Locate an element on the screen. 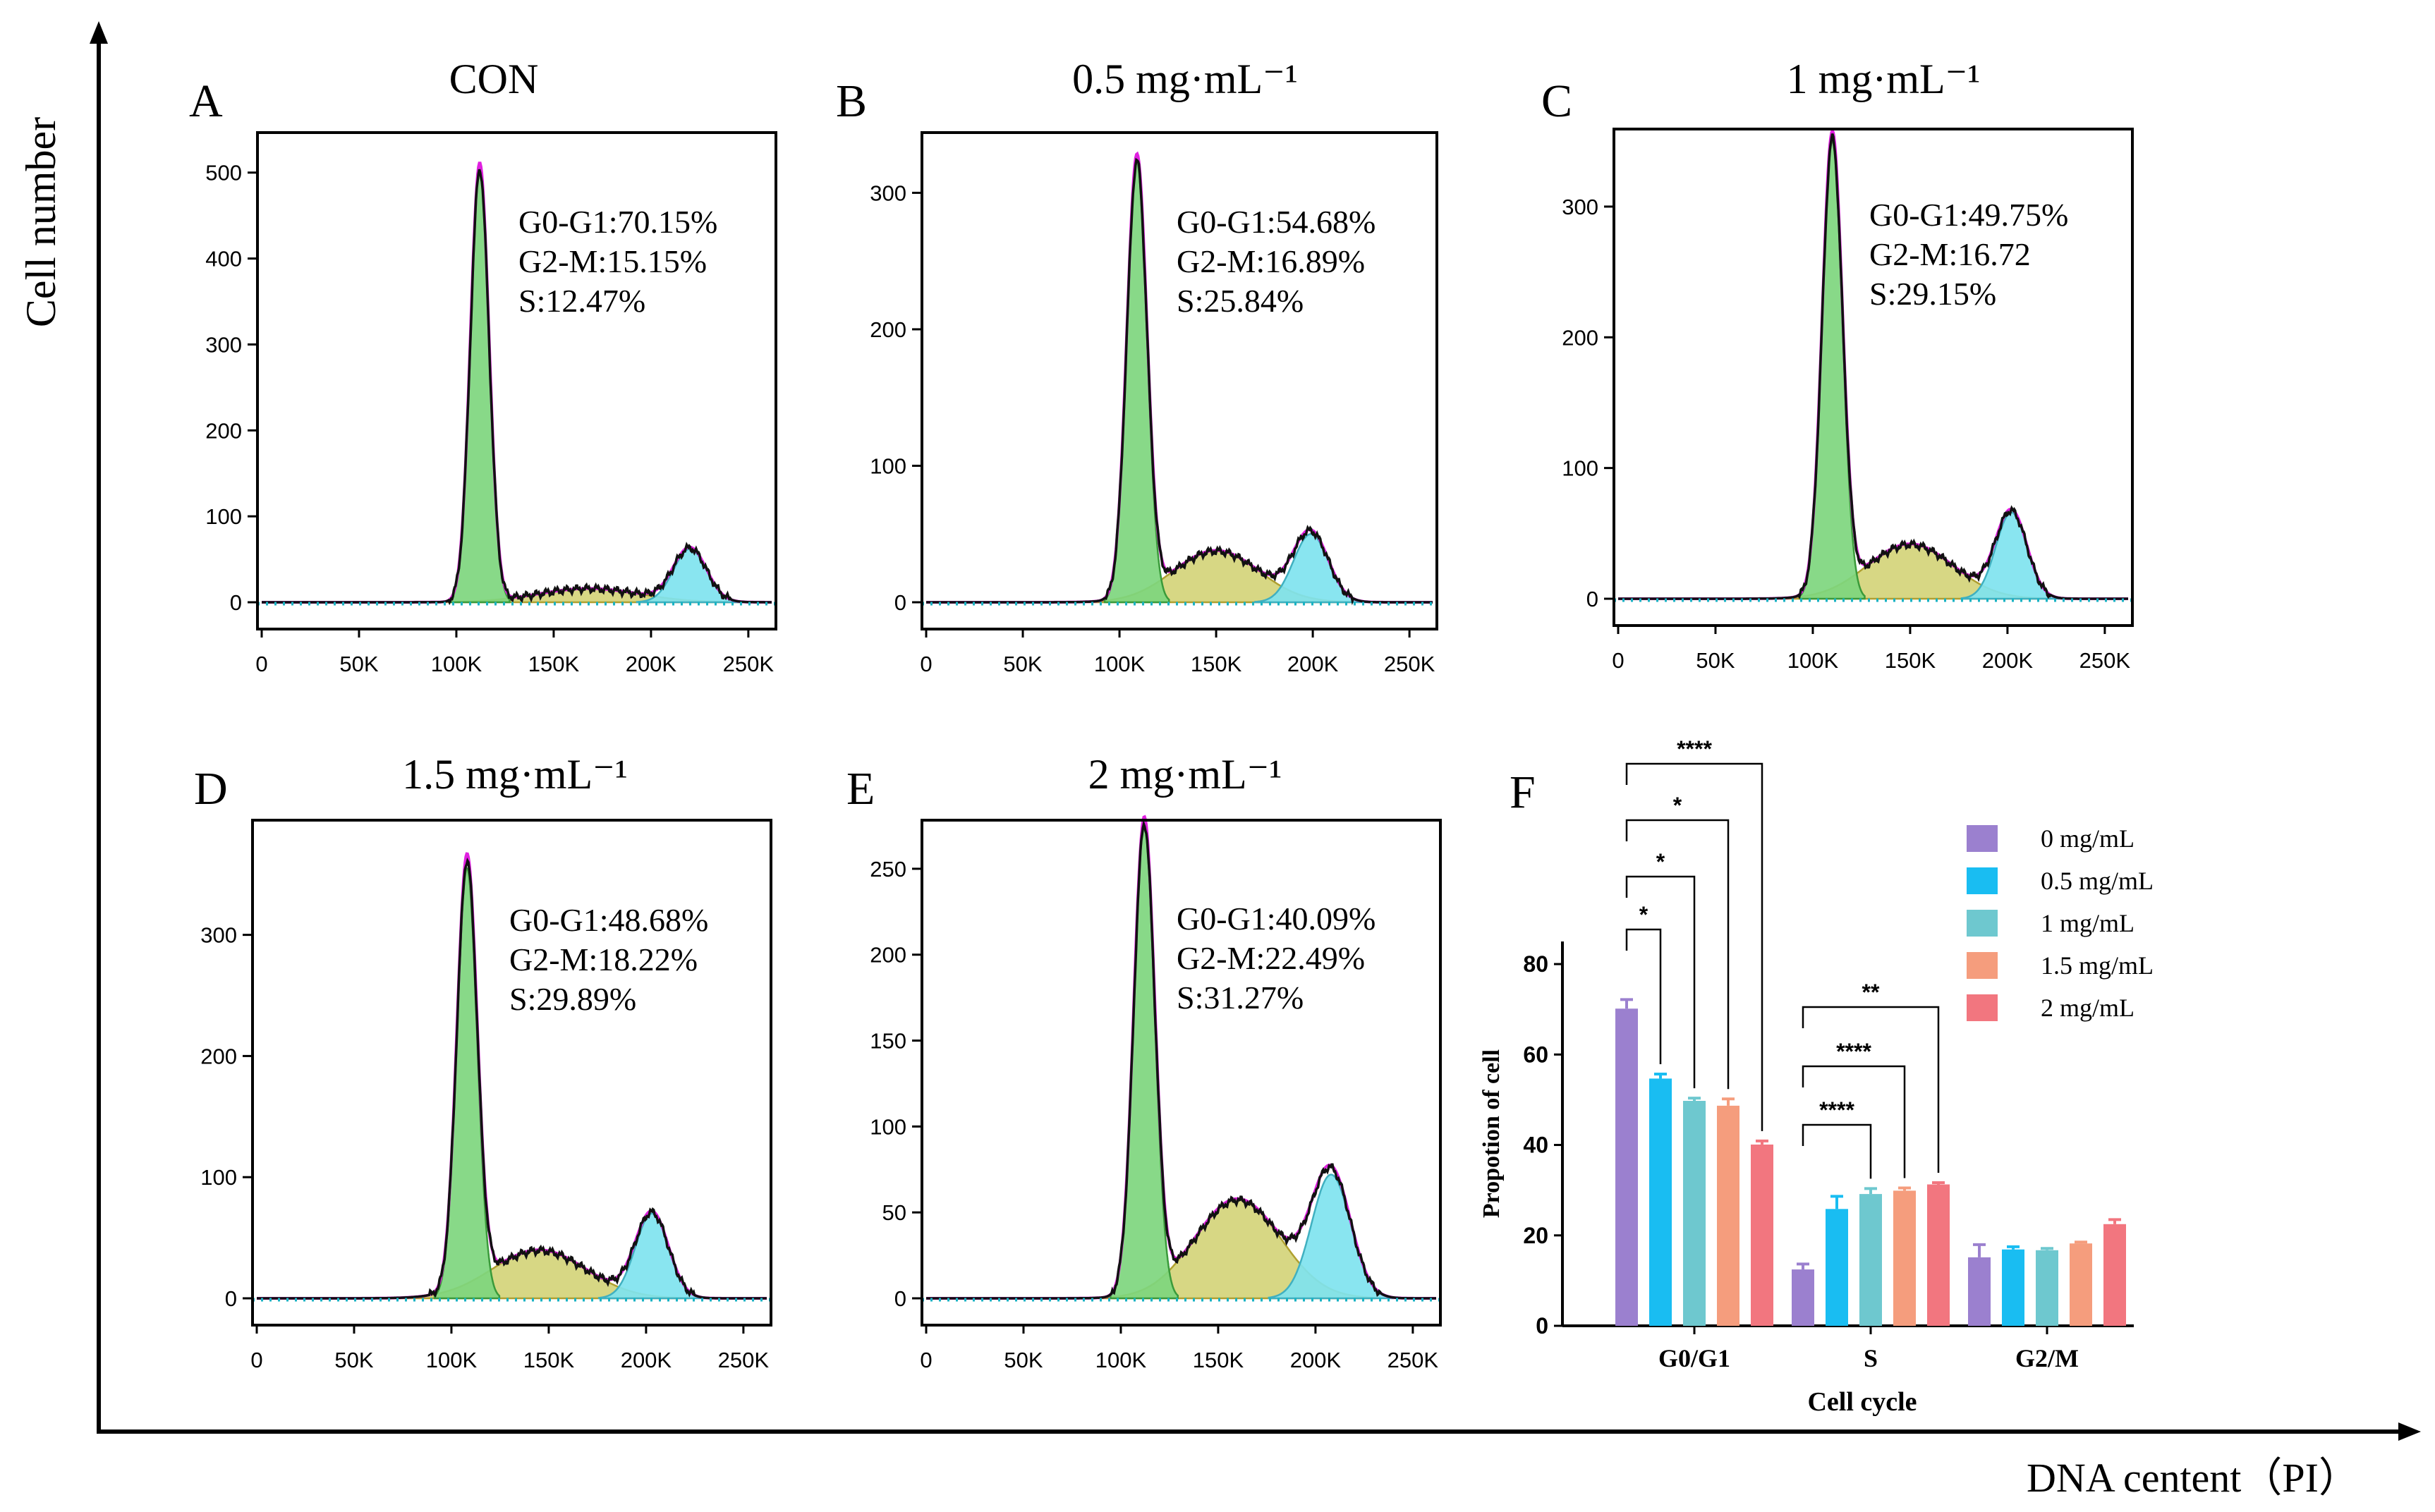 The height and width of the screenshot is (1512, 2435). panel-label-c: C is located at coordinates (1556, 101).